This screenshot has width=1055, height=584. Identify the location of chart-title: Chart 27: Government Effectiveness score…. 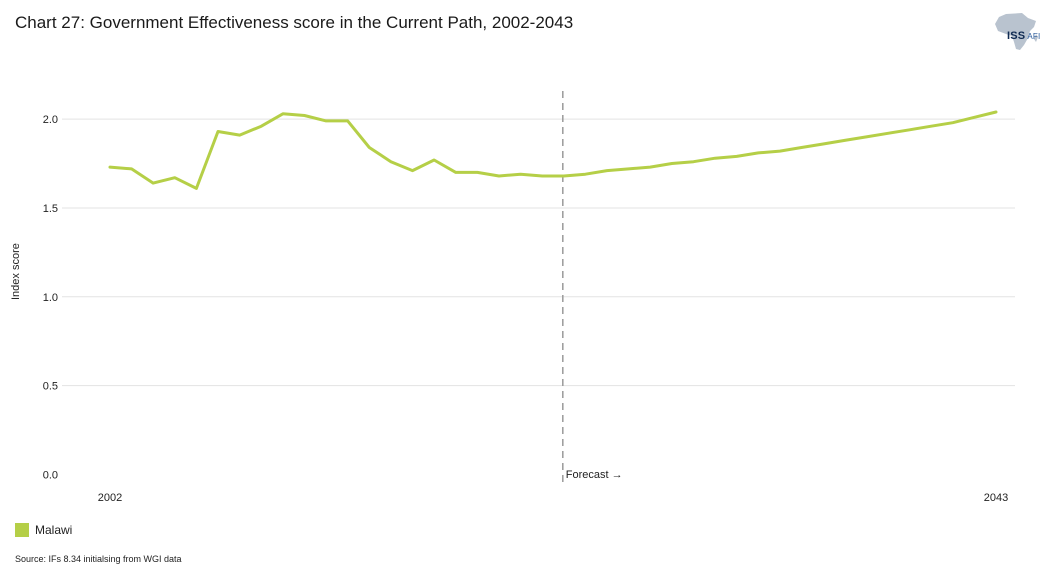
(294, 22).